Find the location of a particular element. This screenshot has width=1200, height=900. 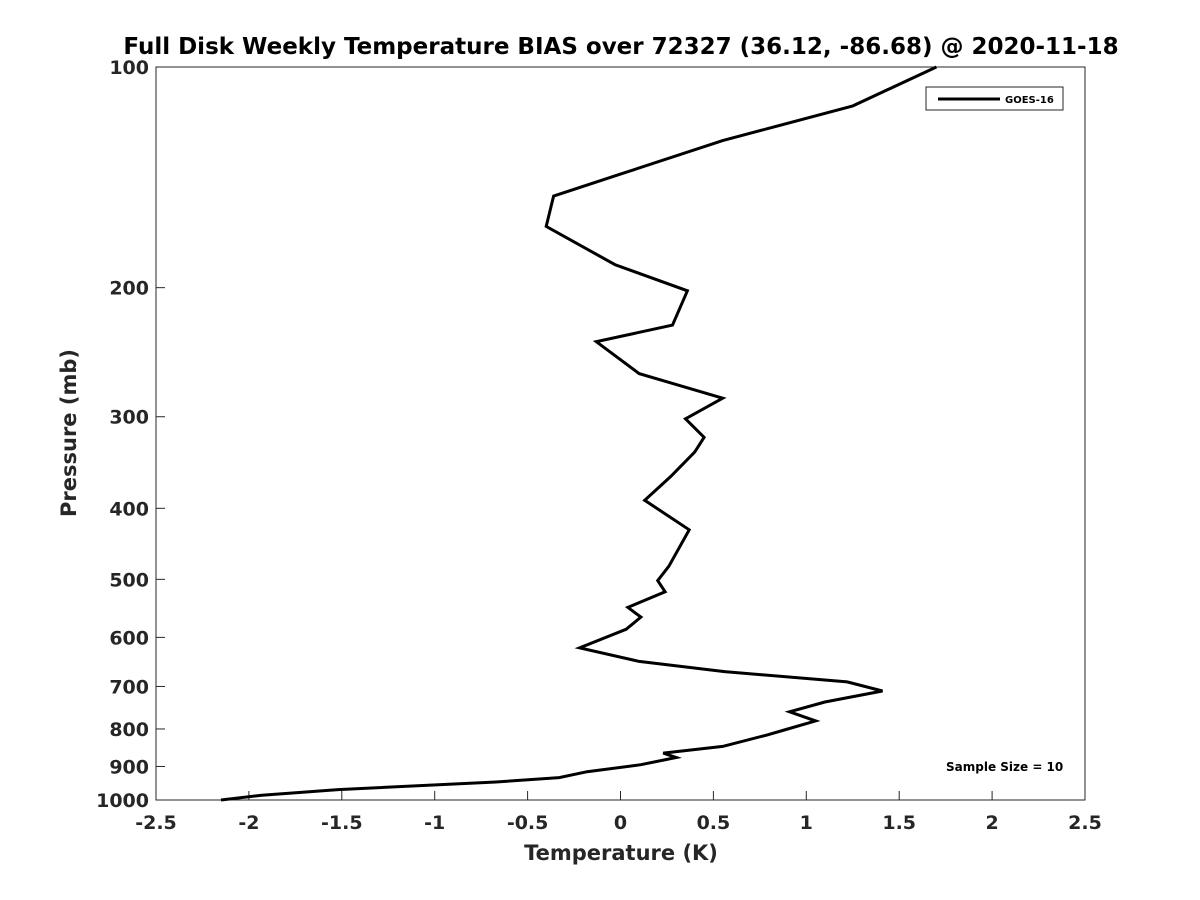

y-tick-label: 300 is located at coordinates (129, 418).